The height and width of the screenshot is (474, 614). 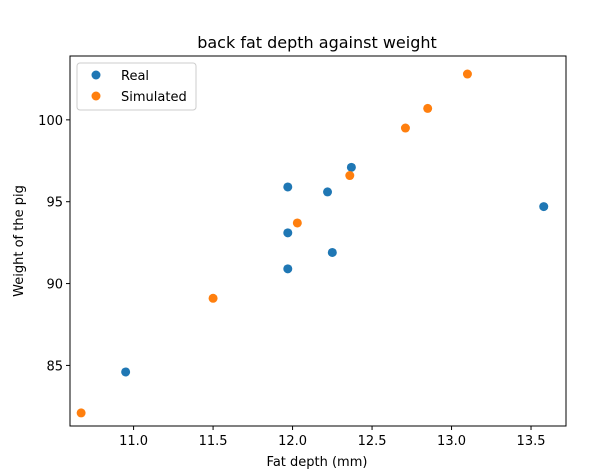 What do you see at coordinates (54, 203) in the screenshot?
I see `y-tick-label: 95` at bounding box center [54, 203].